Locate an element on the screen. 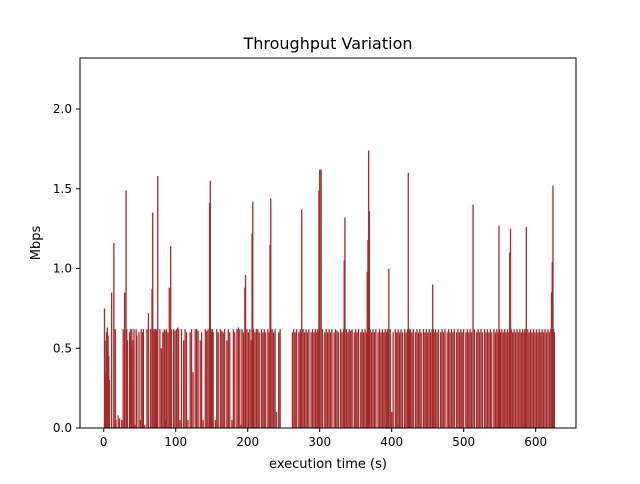  y-tick-label: 0.0 is located at coordinates (62, 428).